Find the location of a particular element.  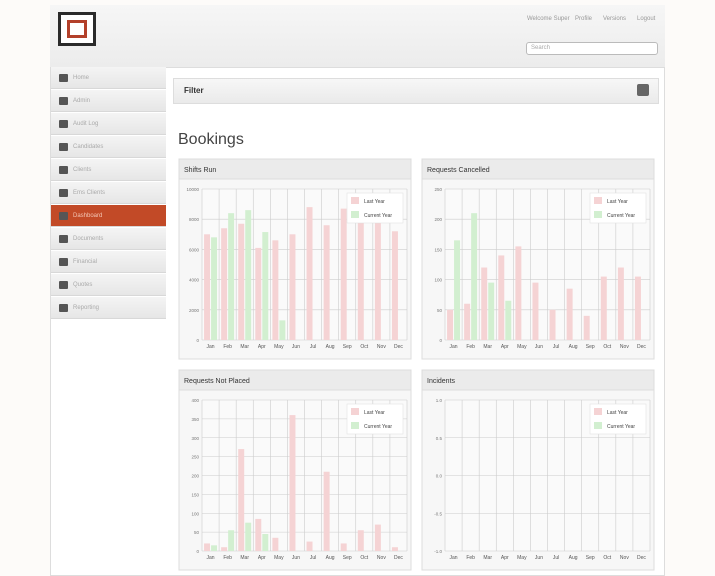

y-tick-label: 200 is located at coordinates (195, 476).